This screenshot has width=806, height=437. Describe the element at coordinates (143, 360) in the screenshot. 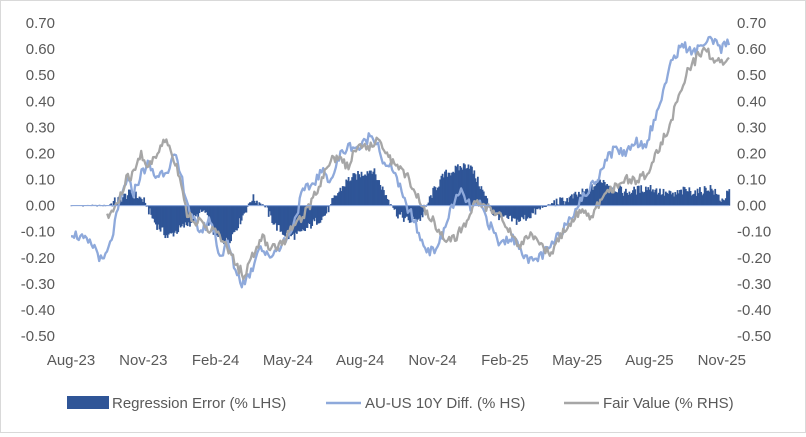

I see `x-tick-label: Nov-23` at that location.